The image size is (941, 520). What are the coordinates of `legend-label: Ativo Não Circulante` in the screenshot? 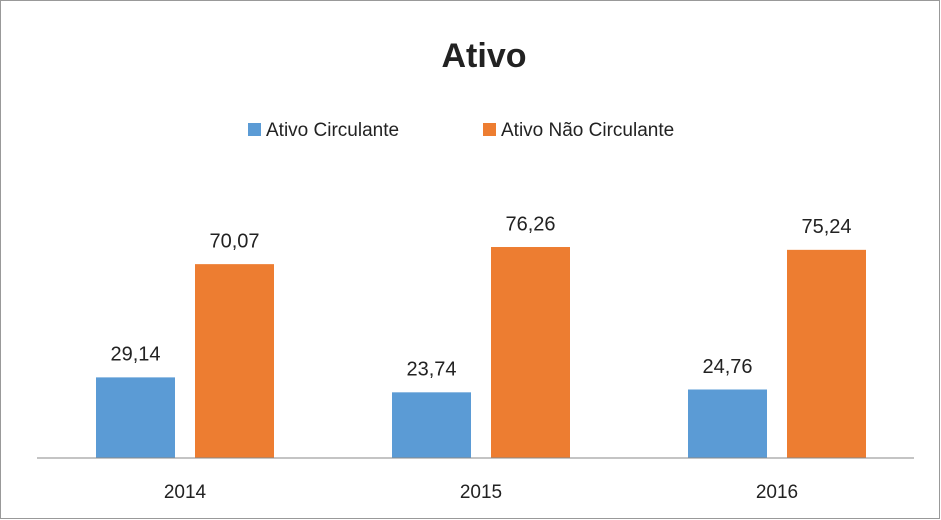 It's located at (587, 130).